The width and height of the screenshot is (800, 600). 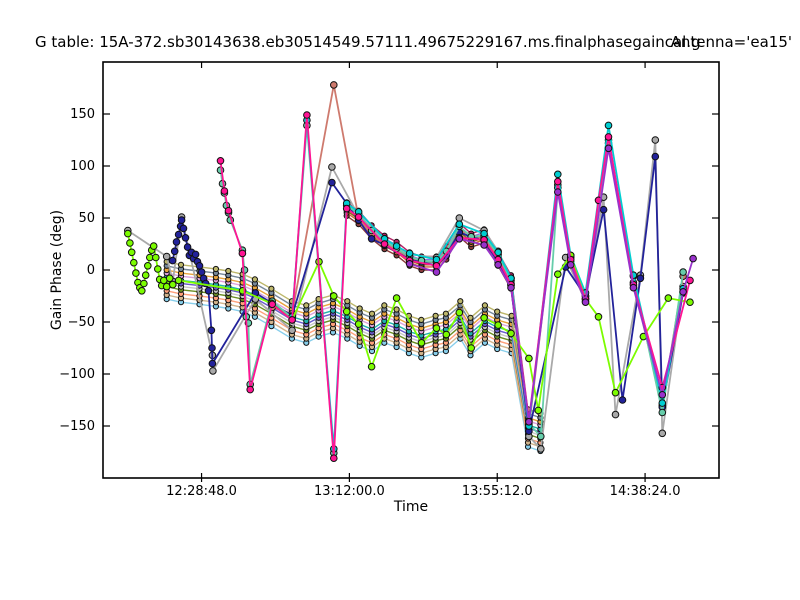 I want to click on y-tick-label: 150, so click(x=82, y=114).